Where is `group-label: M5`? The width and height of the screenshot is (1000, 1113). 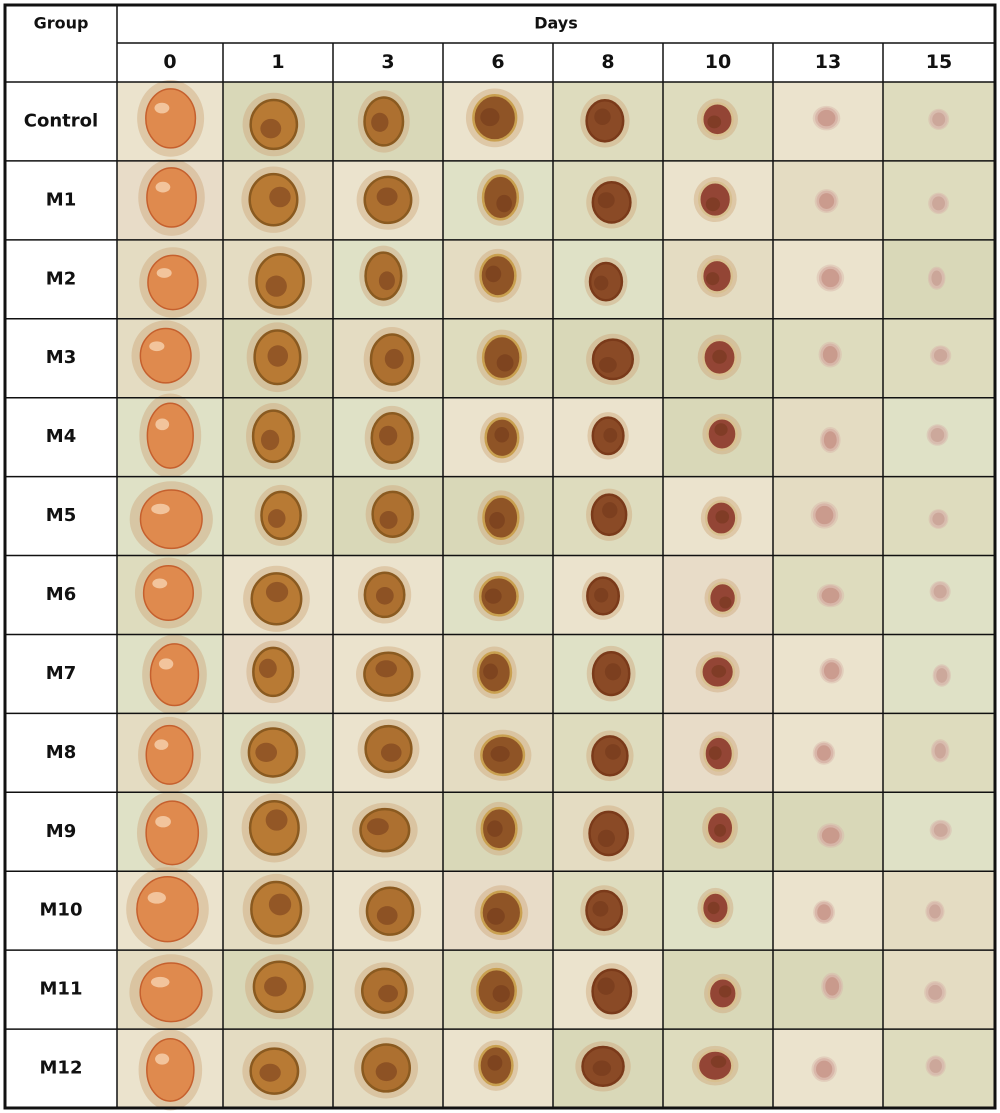
group-label: M5 is located at coordinates (61, 515).